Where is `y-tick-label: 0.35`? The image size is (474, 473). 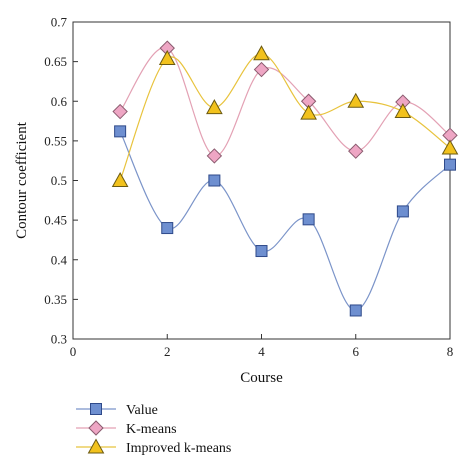
y-tick-label: 0.35 is located at coordinates (55, 299).